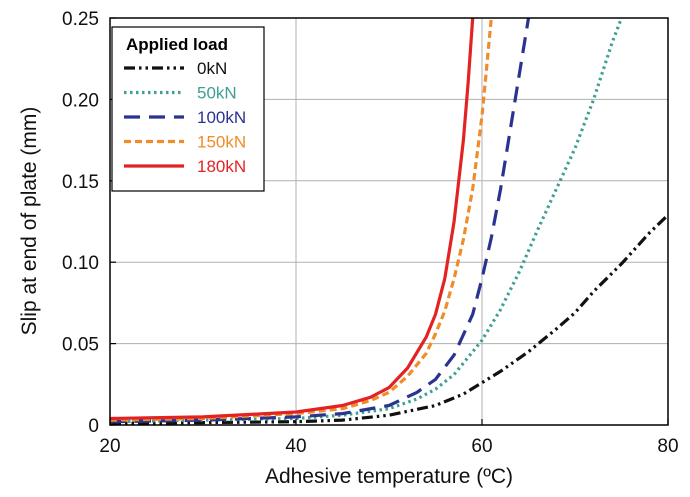 The width and height of the screenshot is (690, 497). I want to click on x-tick-label: 40, so click(295, 446).